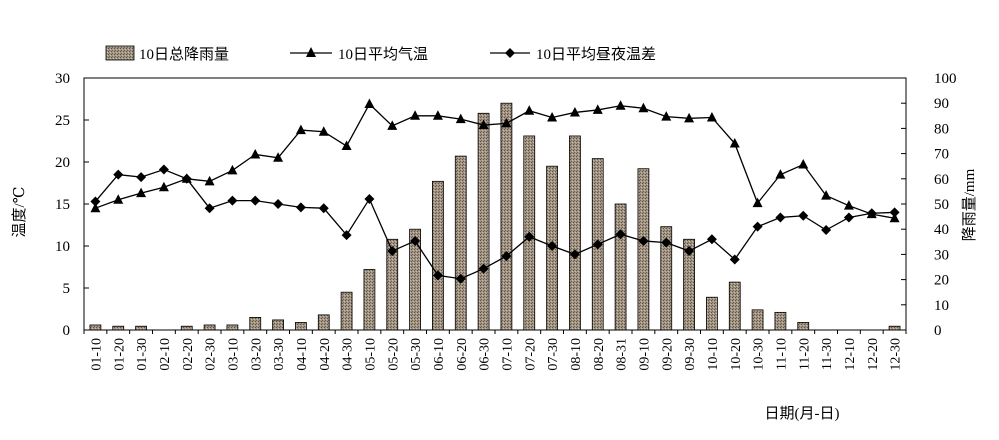  Describe the element at coordinates (211, 354) in the screenshot. I see `x-tick-label: 02-30` at that location.